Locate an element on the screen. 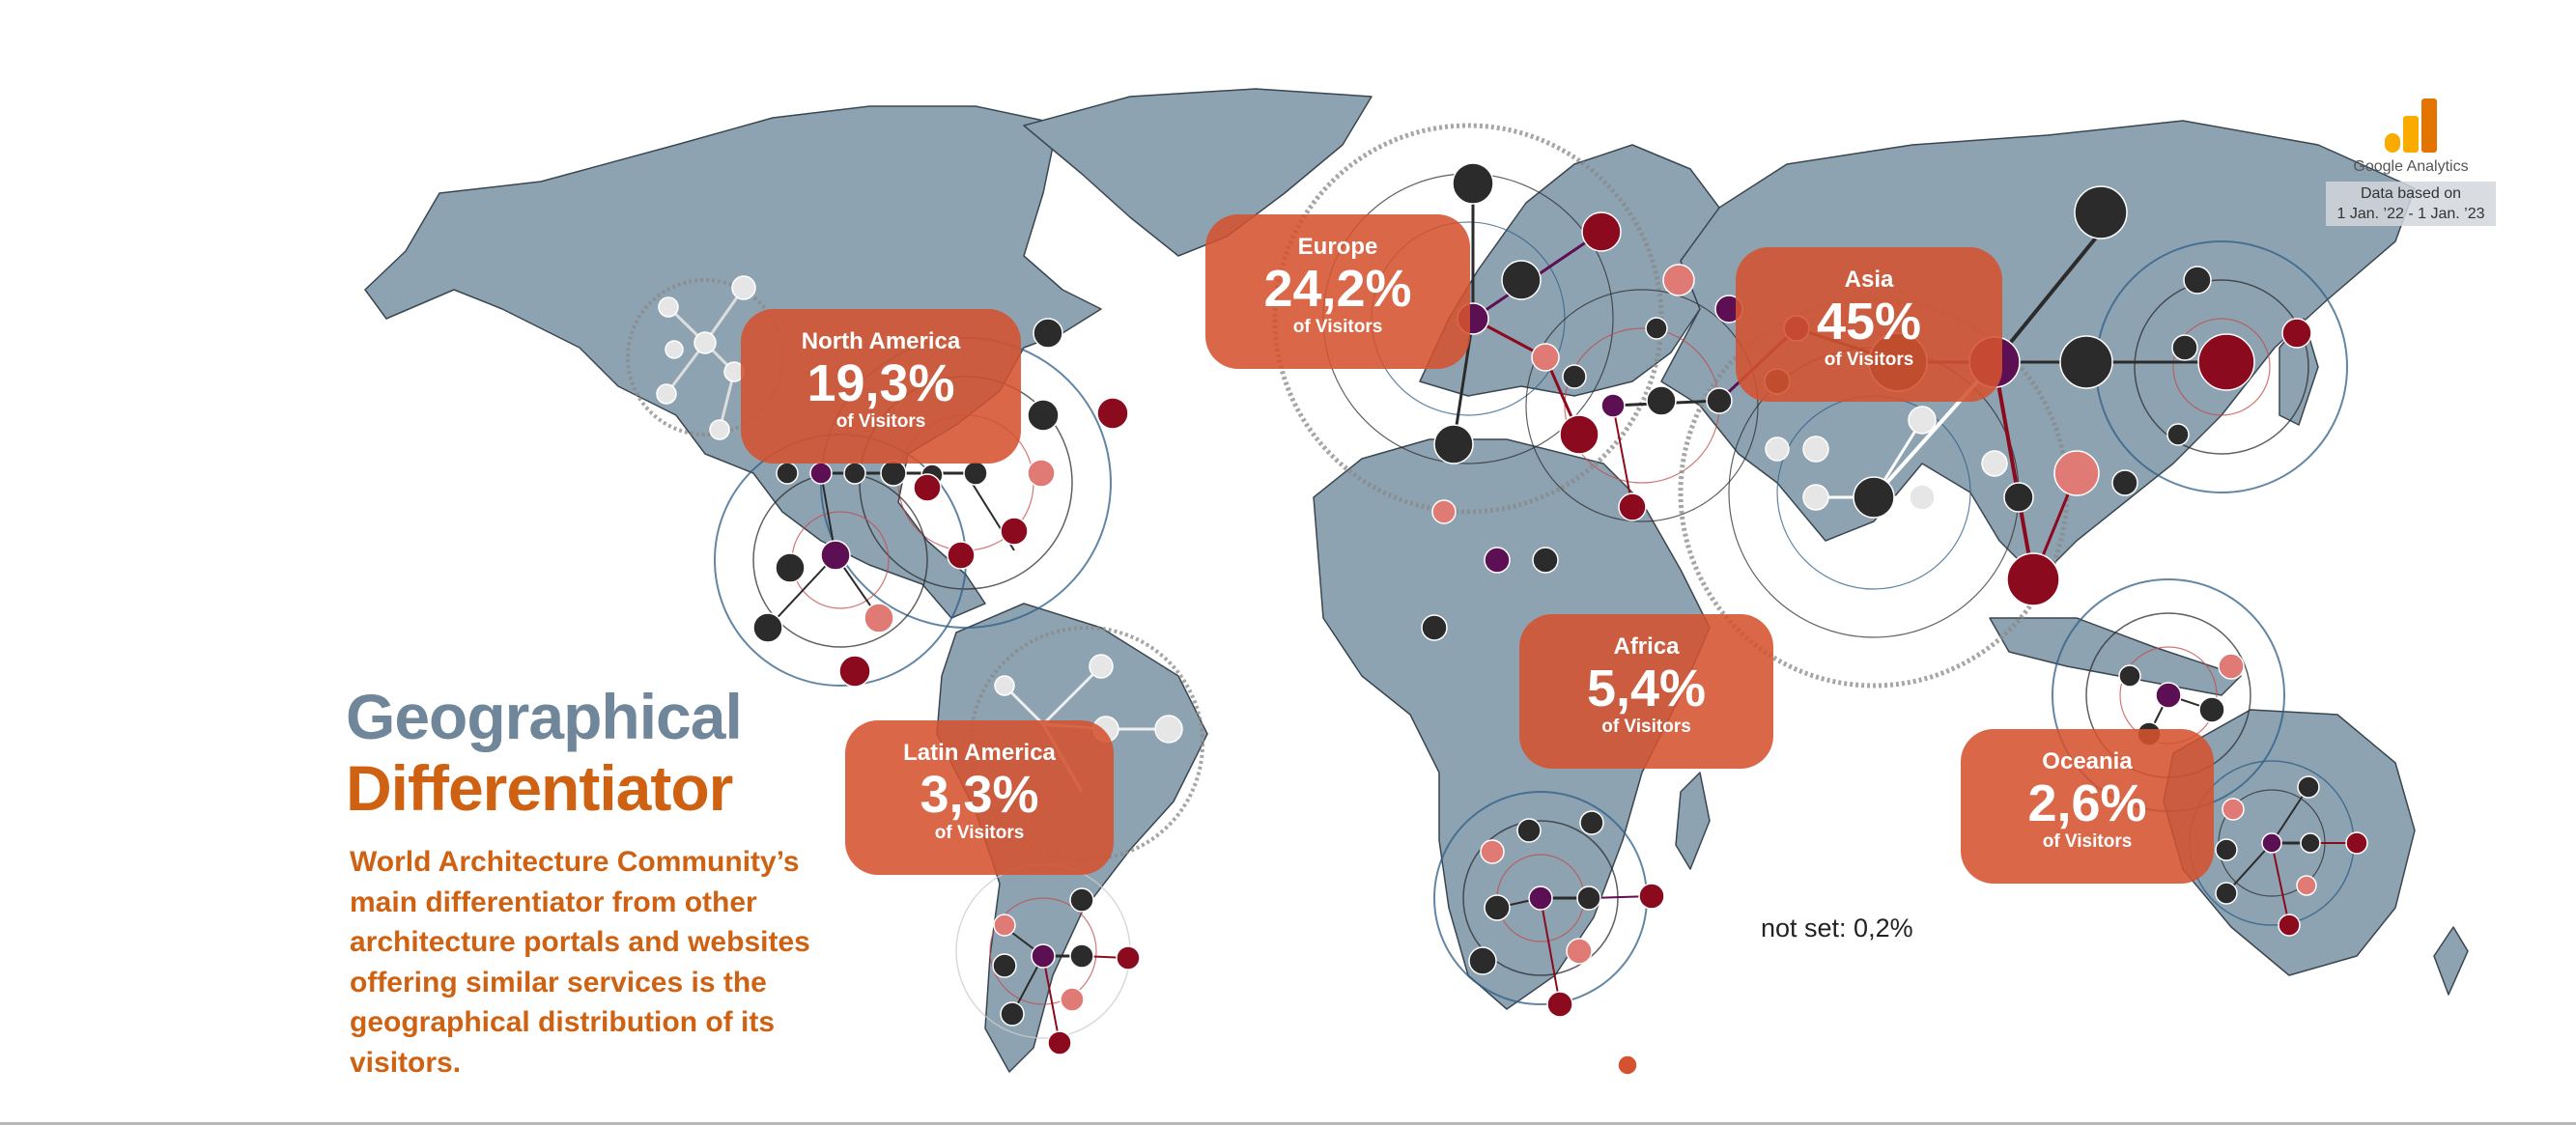 This screenshot has width=2576, height=1125. region-percent: 45% is located at coordinates (1869, 322).